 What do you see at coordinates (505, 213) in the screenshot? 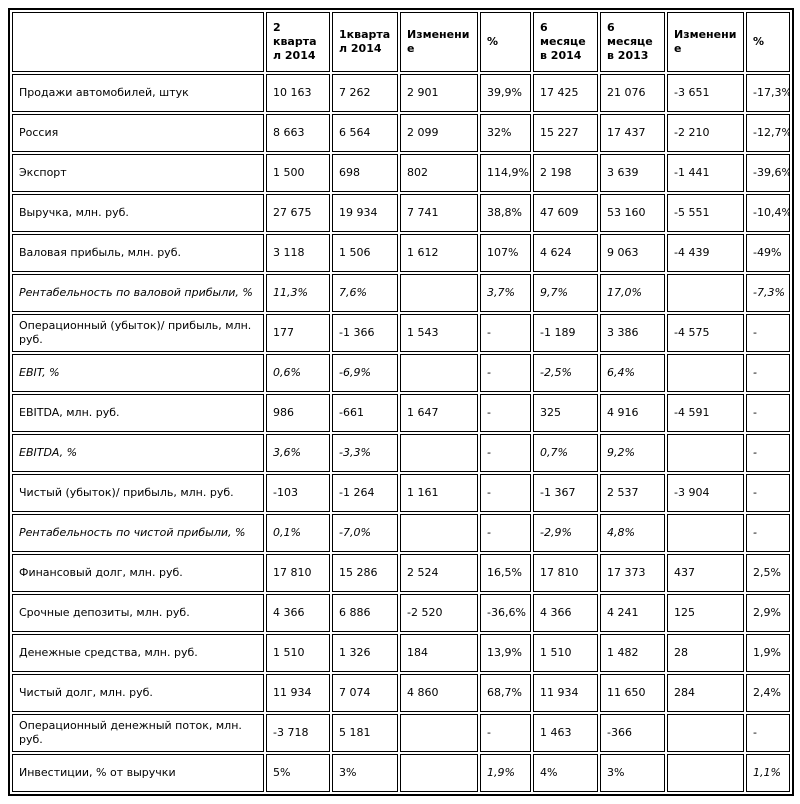
I see `value-cell: 38,8%` at bounding box center [505, 213].